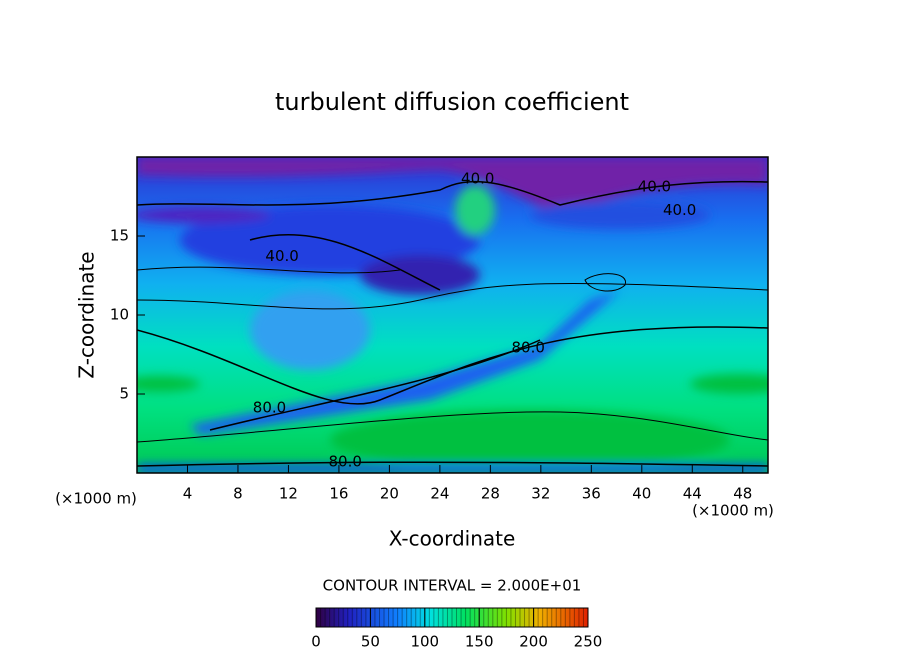 The image size is (904, 654). What do you see at coordinates (533, 642) in the screenshot?
I see `colorbar-tick-label: 200` at bounding box center [533, 642].